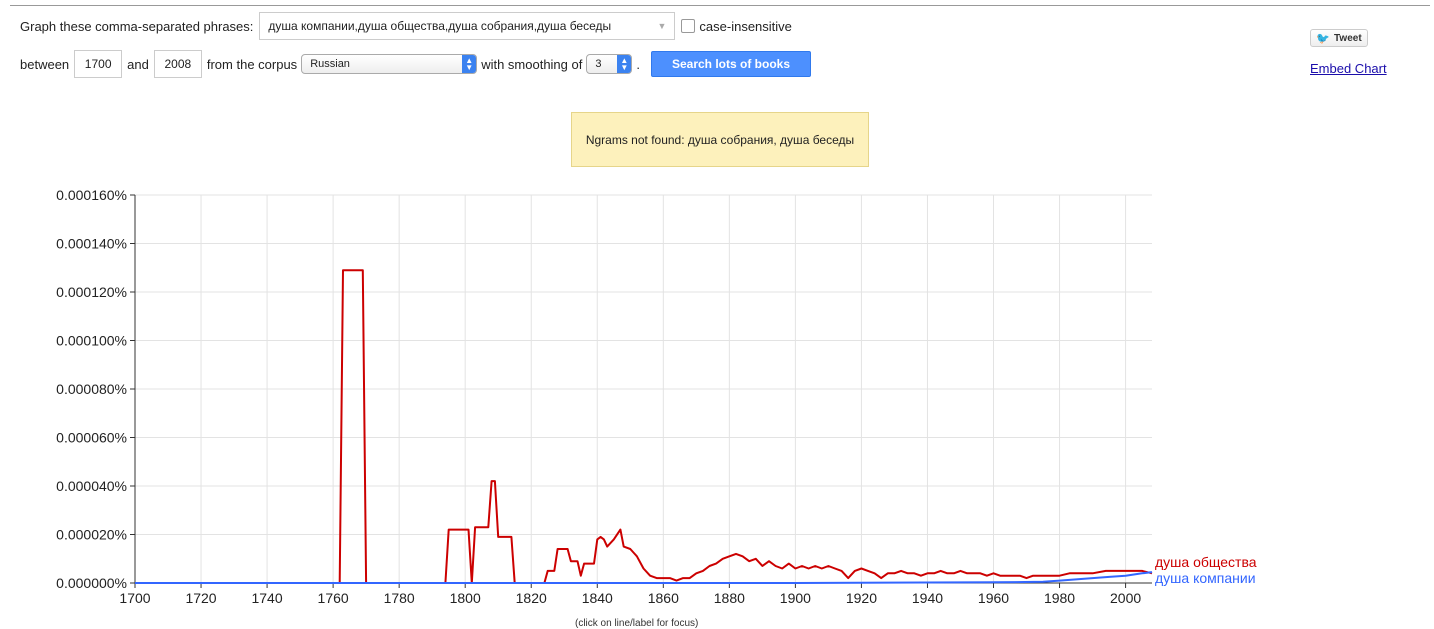 This screenshot has height=629, width=1434. What do you see at coordinates (1206, 562) in the screenshot?
I see `series-label: душа общества` at bounding box center [1206, 562].